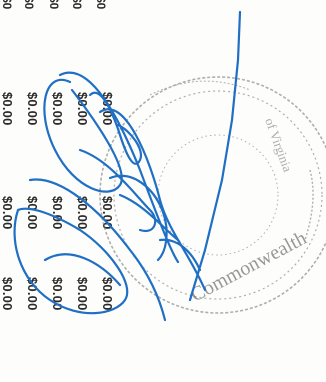  I want to click on svg-text: of Virginia, so click(278, 145).